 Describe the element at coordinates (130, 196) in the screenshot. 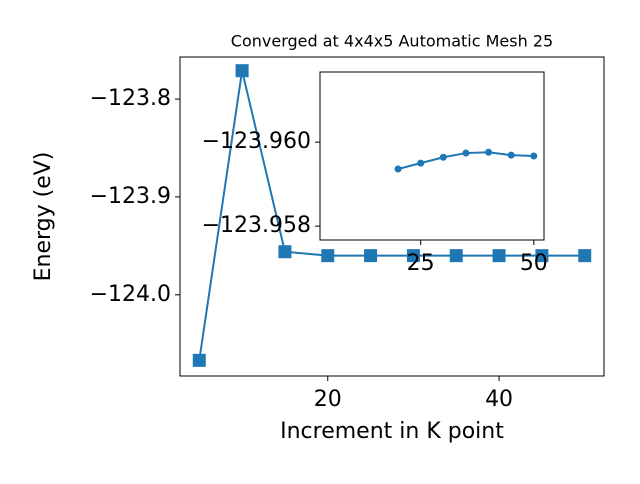

I see `y-tick-label: −123.9` at that location.